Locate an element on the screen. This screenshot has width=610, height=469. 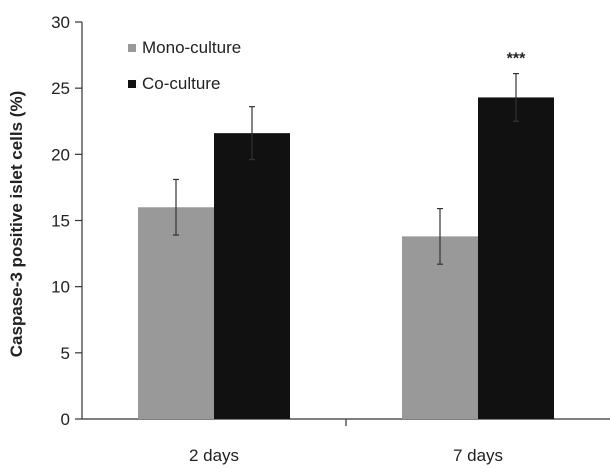
y-ticks: 0 5 10 15 20 25 30 is located at coordinates (66, 221).